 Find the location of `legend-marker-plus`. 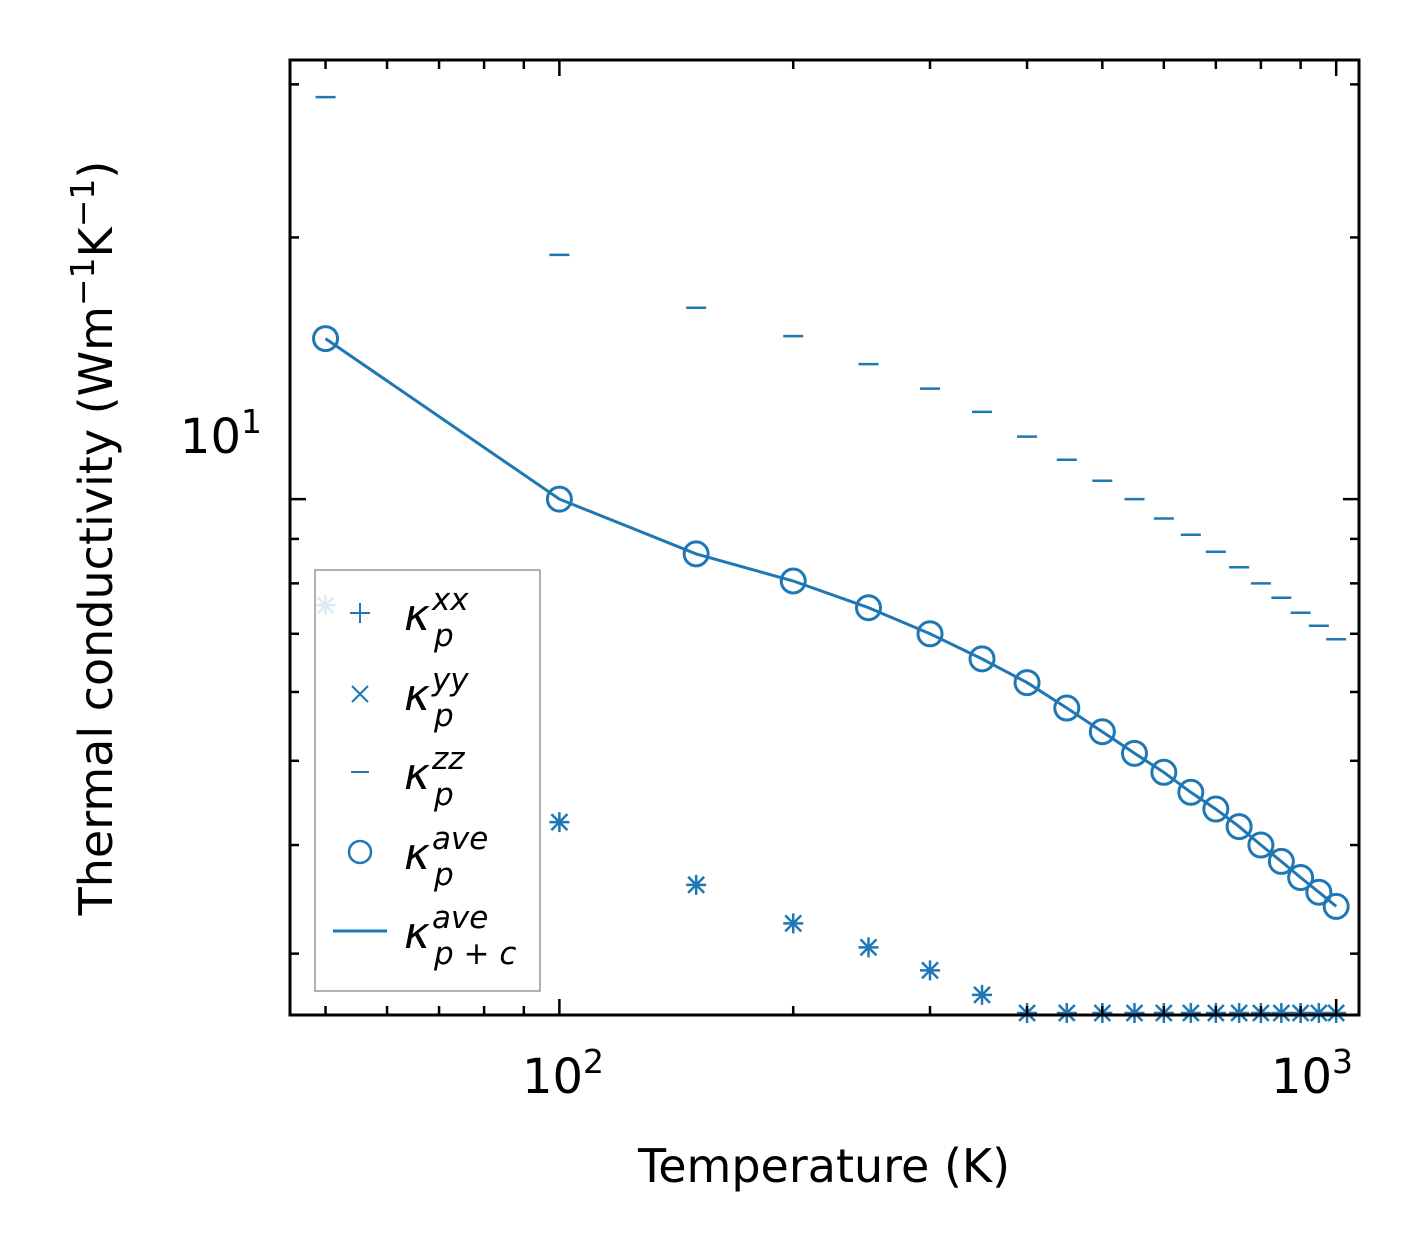

legend-marker-plus is located at coordinates (360, 613).